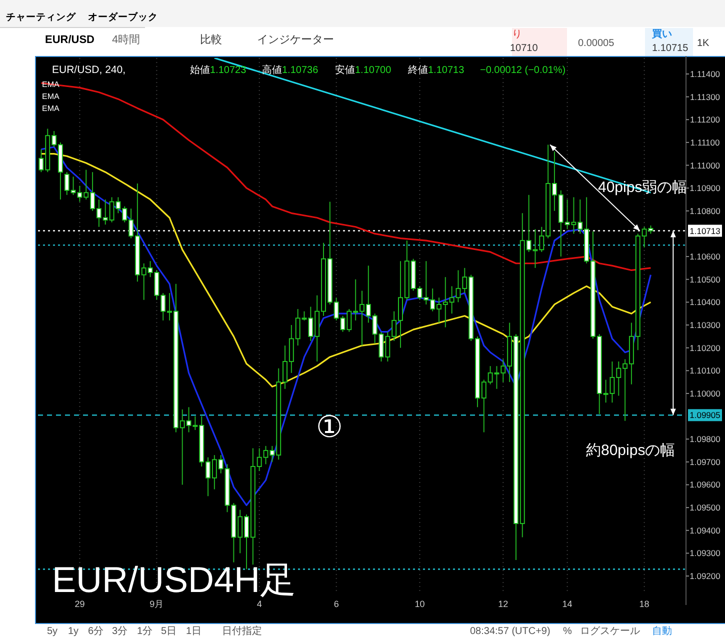 This screenshot has width=725, height=643. What do you see at coordinates (272, 70) in the screenshot?
I see `annotation: 高値` at bounding box center [272, 70].